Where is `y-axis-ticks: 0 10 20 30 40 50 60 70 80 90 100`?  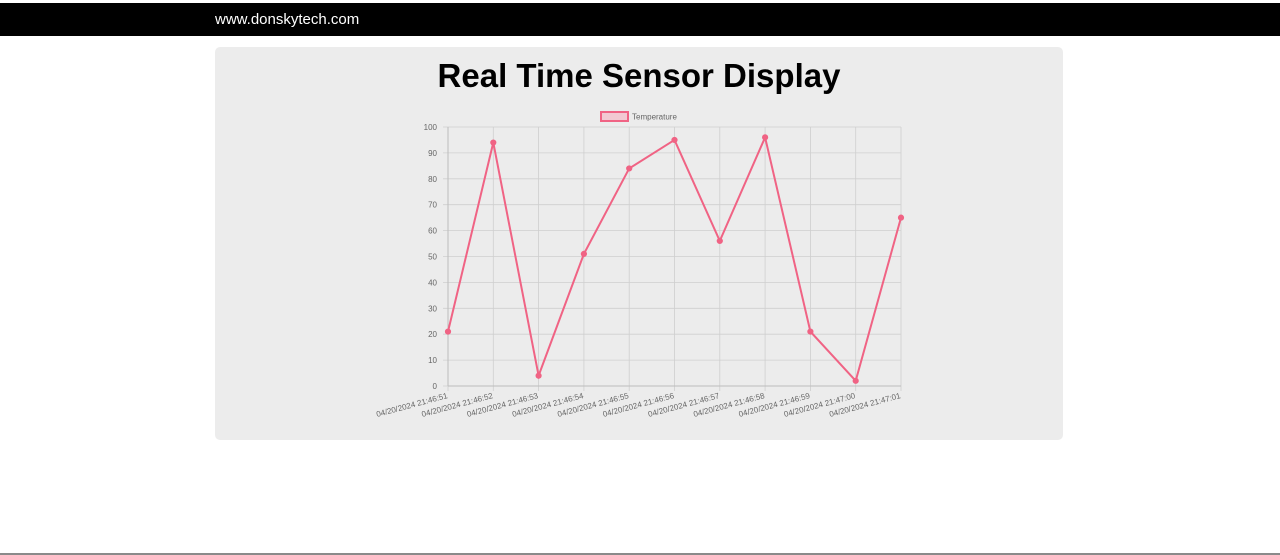 y-axis-ticks: 0 10 20 30 40 50 60 70 80 90 100 is located at coordinates (431, 257).